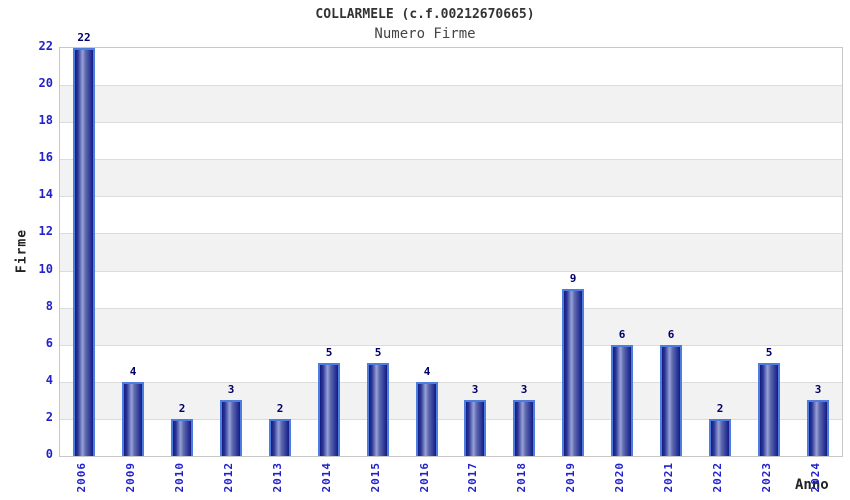 The width and height of the screenshot is (850, 500). I want to click on x-tick-label: 2018, so click(521, 477).